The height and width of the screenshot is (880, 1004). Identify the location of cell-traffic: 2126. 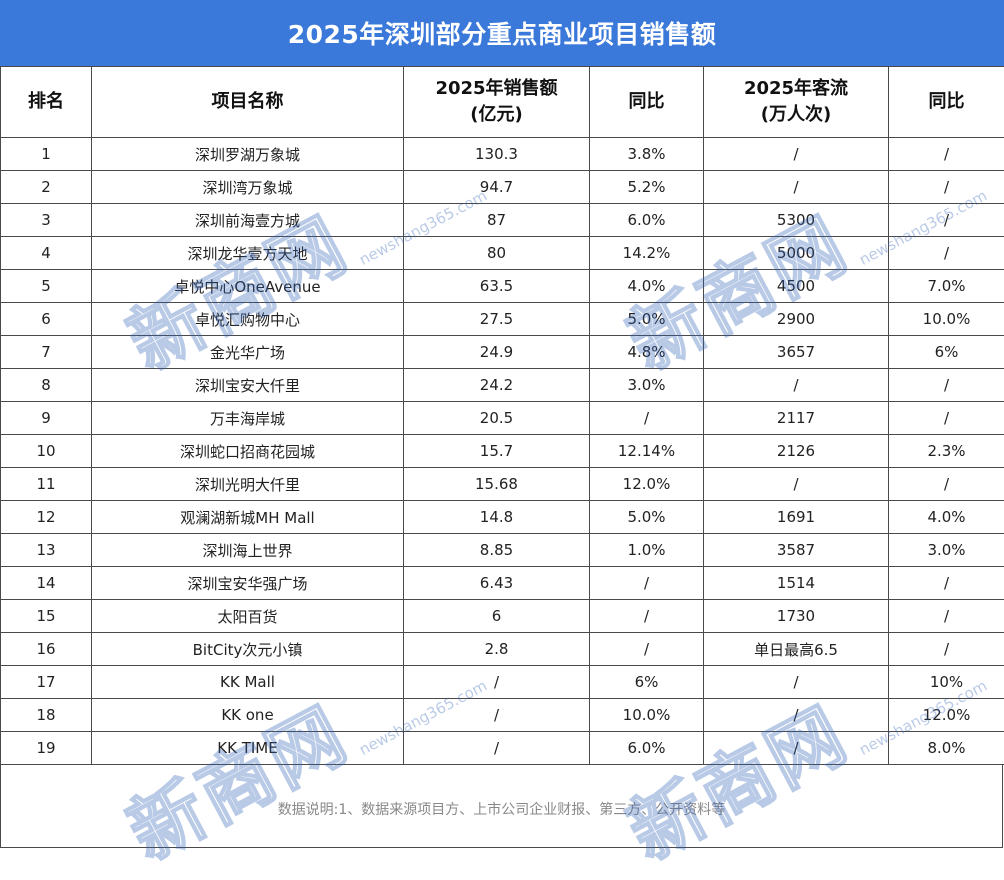
(796, 451).